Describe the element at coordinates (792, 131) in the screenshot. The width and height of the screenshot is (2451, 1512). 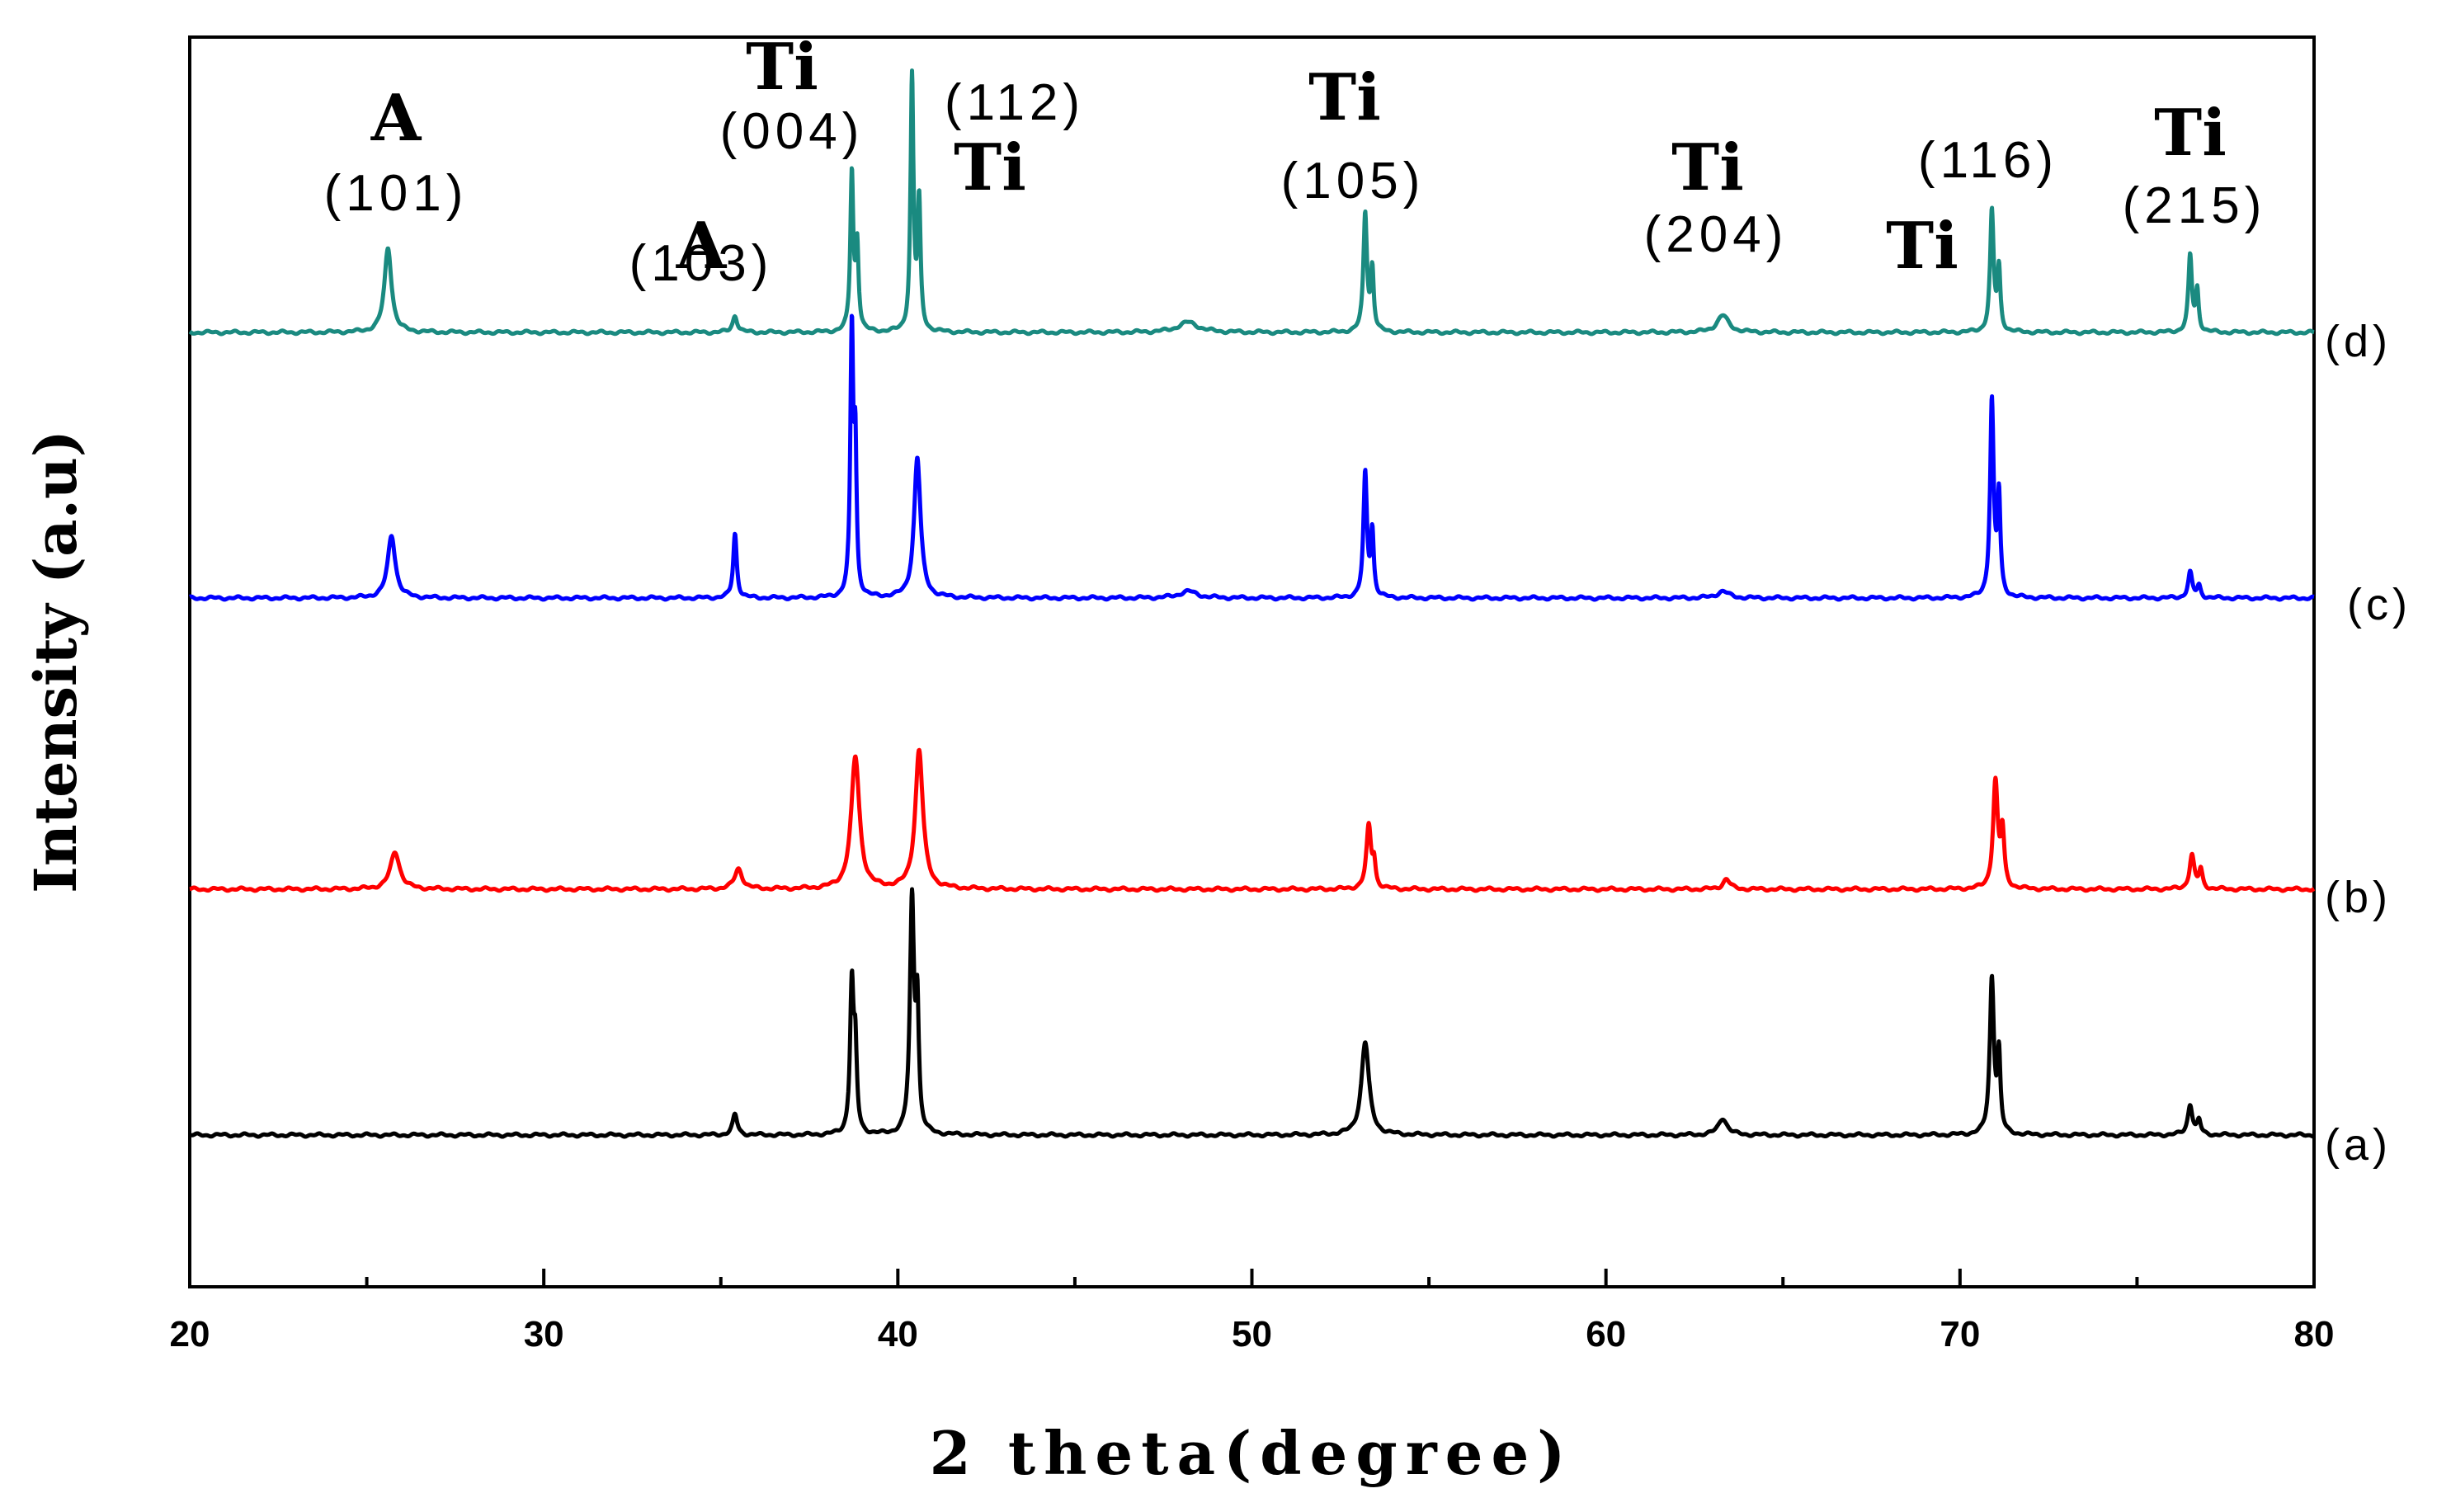
I see `miller-index-label: (004)` at that location.